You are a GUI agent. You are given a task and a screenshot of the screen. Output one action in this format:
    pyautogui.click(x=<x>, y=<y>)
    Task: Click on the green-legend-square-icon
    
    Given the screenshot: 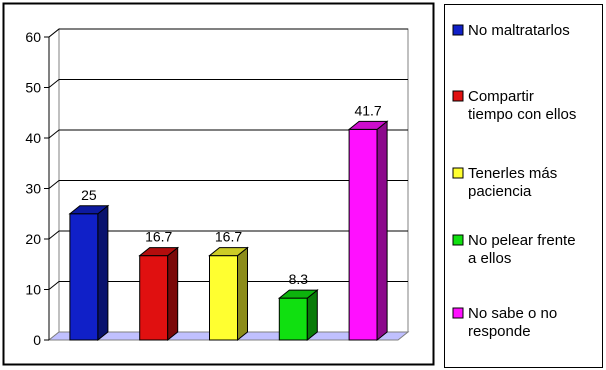 What is the action you would take?
    pyautogui.click(x=458, y=240)
    